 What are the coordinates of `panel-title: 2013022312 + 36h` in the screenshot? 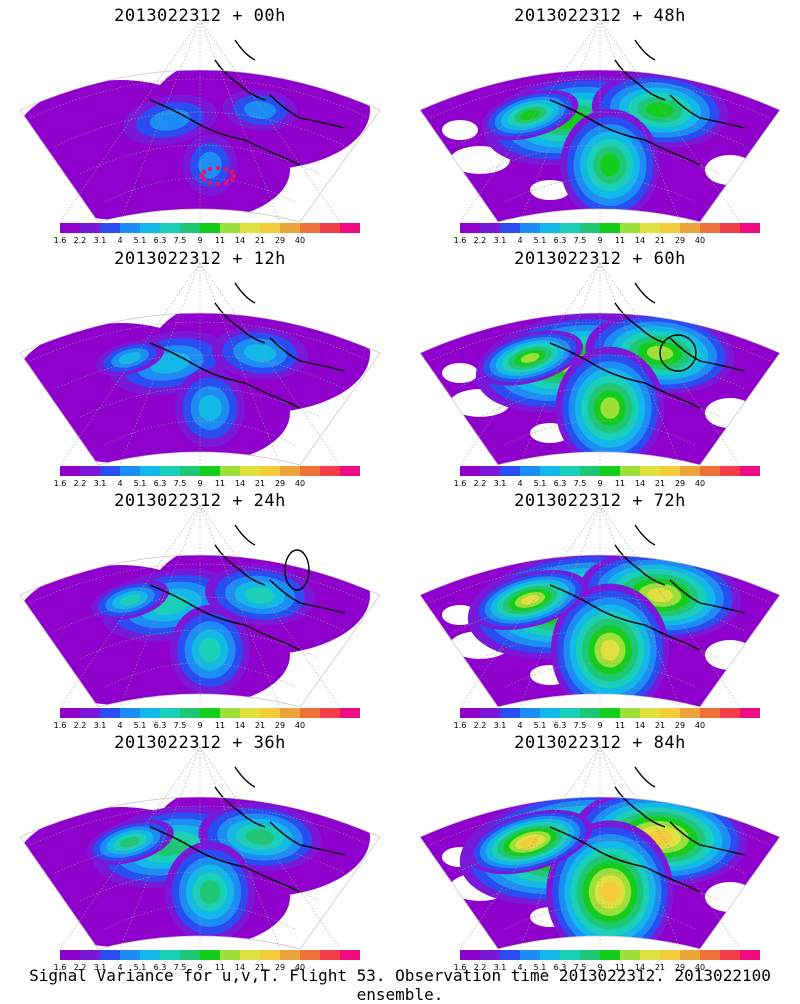 It's located at (200, 743).